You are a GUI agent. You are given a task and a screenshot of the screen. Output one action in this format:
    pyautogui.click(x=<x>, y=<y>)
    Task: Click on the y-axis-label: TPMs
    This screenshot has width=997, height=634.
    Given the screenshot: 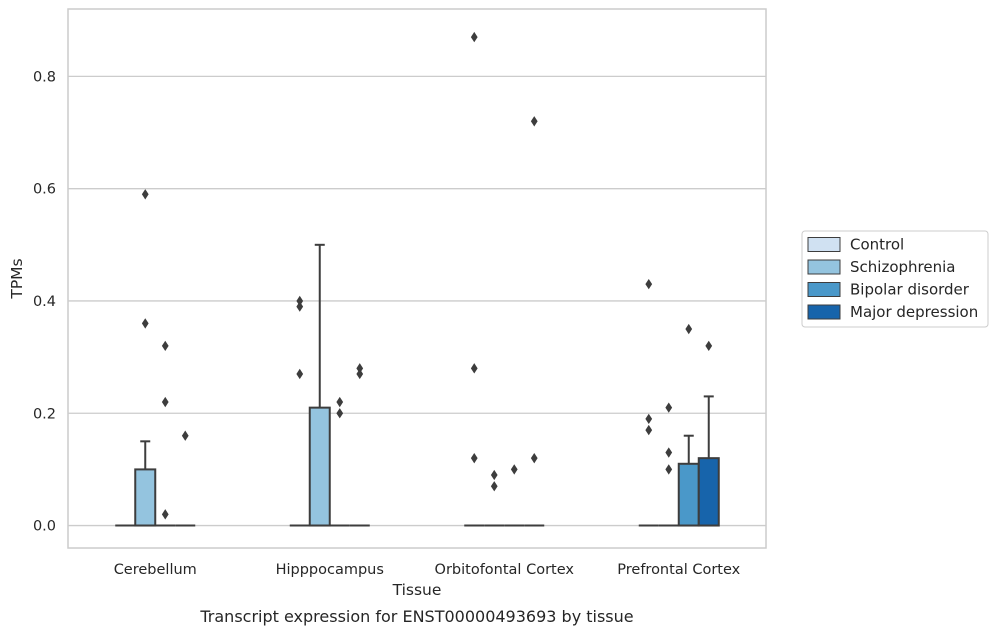 What is the action you would take?
    pyautogui.click(x=17, y=278)
    